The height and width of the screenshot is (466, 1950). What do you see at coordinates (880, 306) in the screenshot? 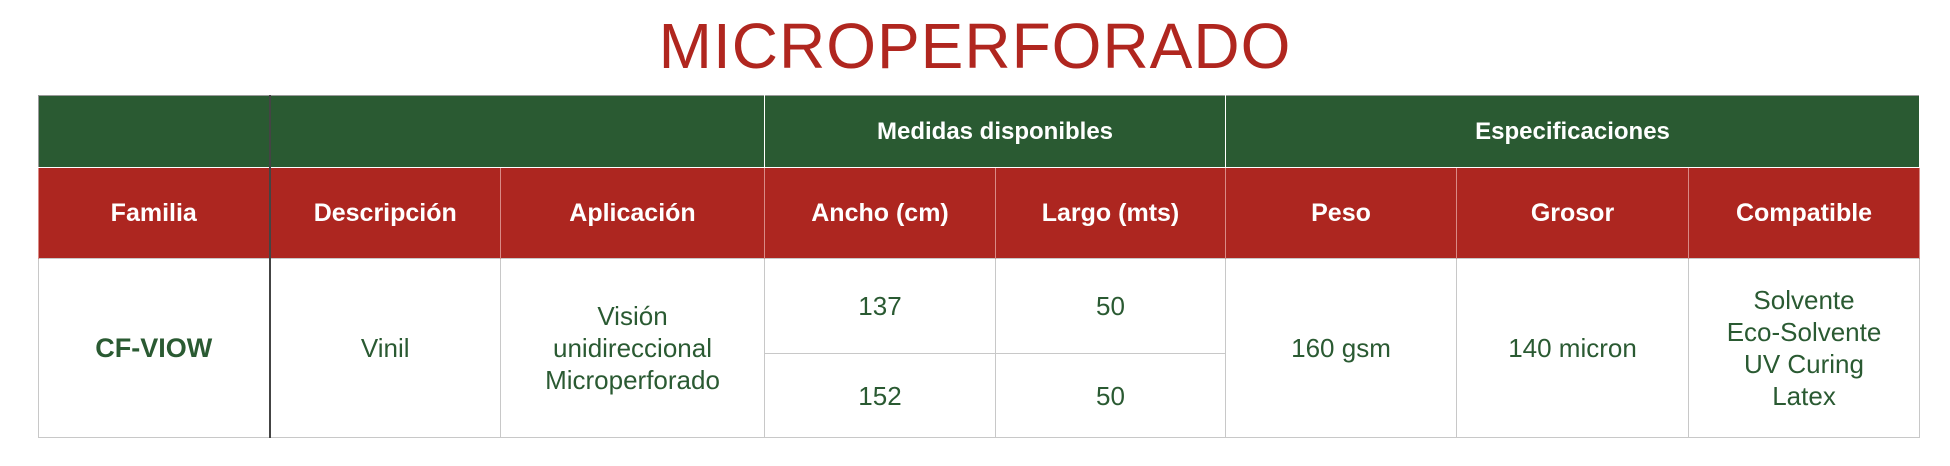
I see `cell-ancho: 137` at bounding box center [880, 306].